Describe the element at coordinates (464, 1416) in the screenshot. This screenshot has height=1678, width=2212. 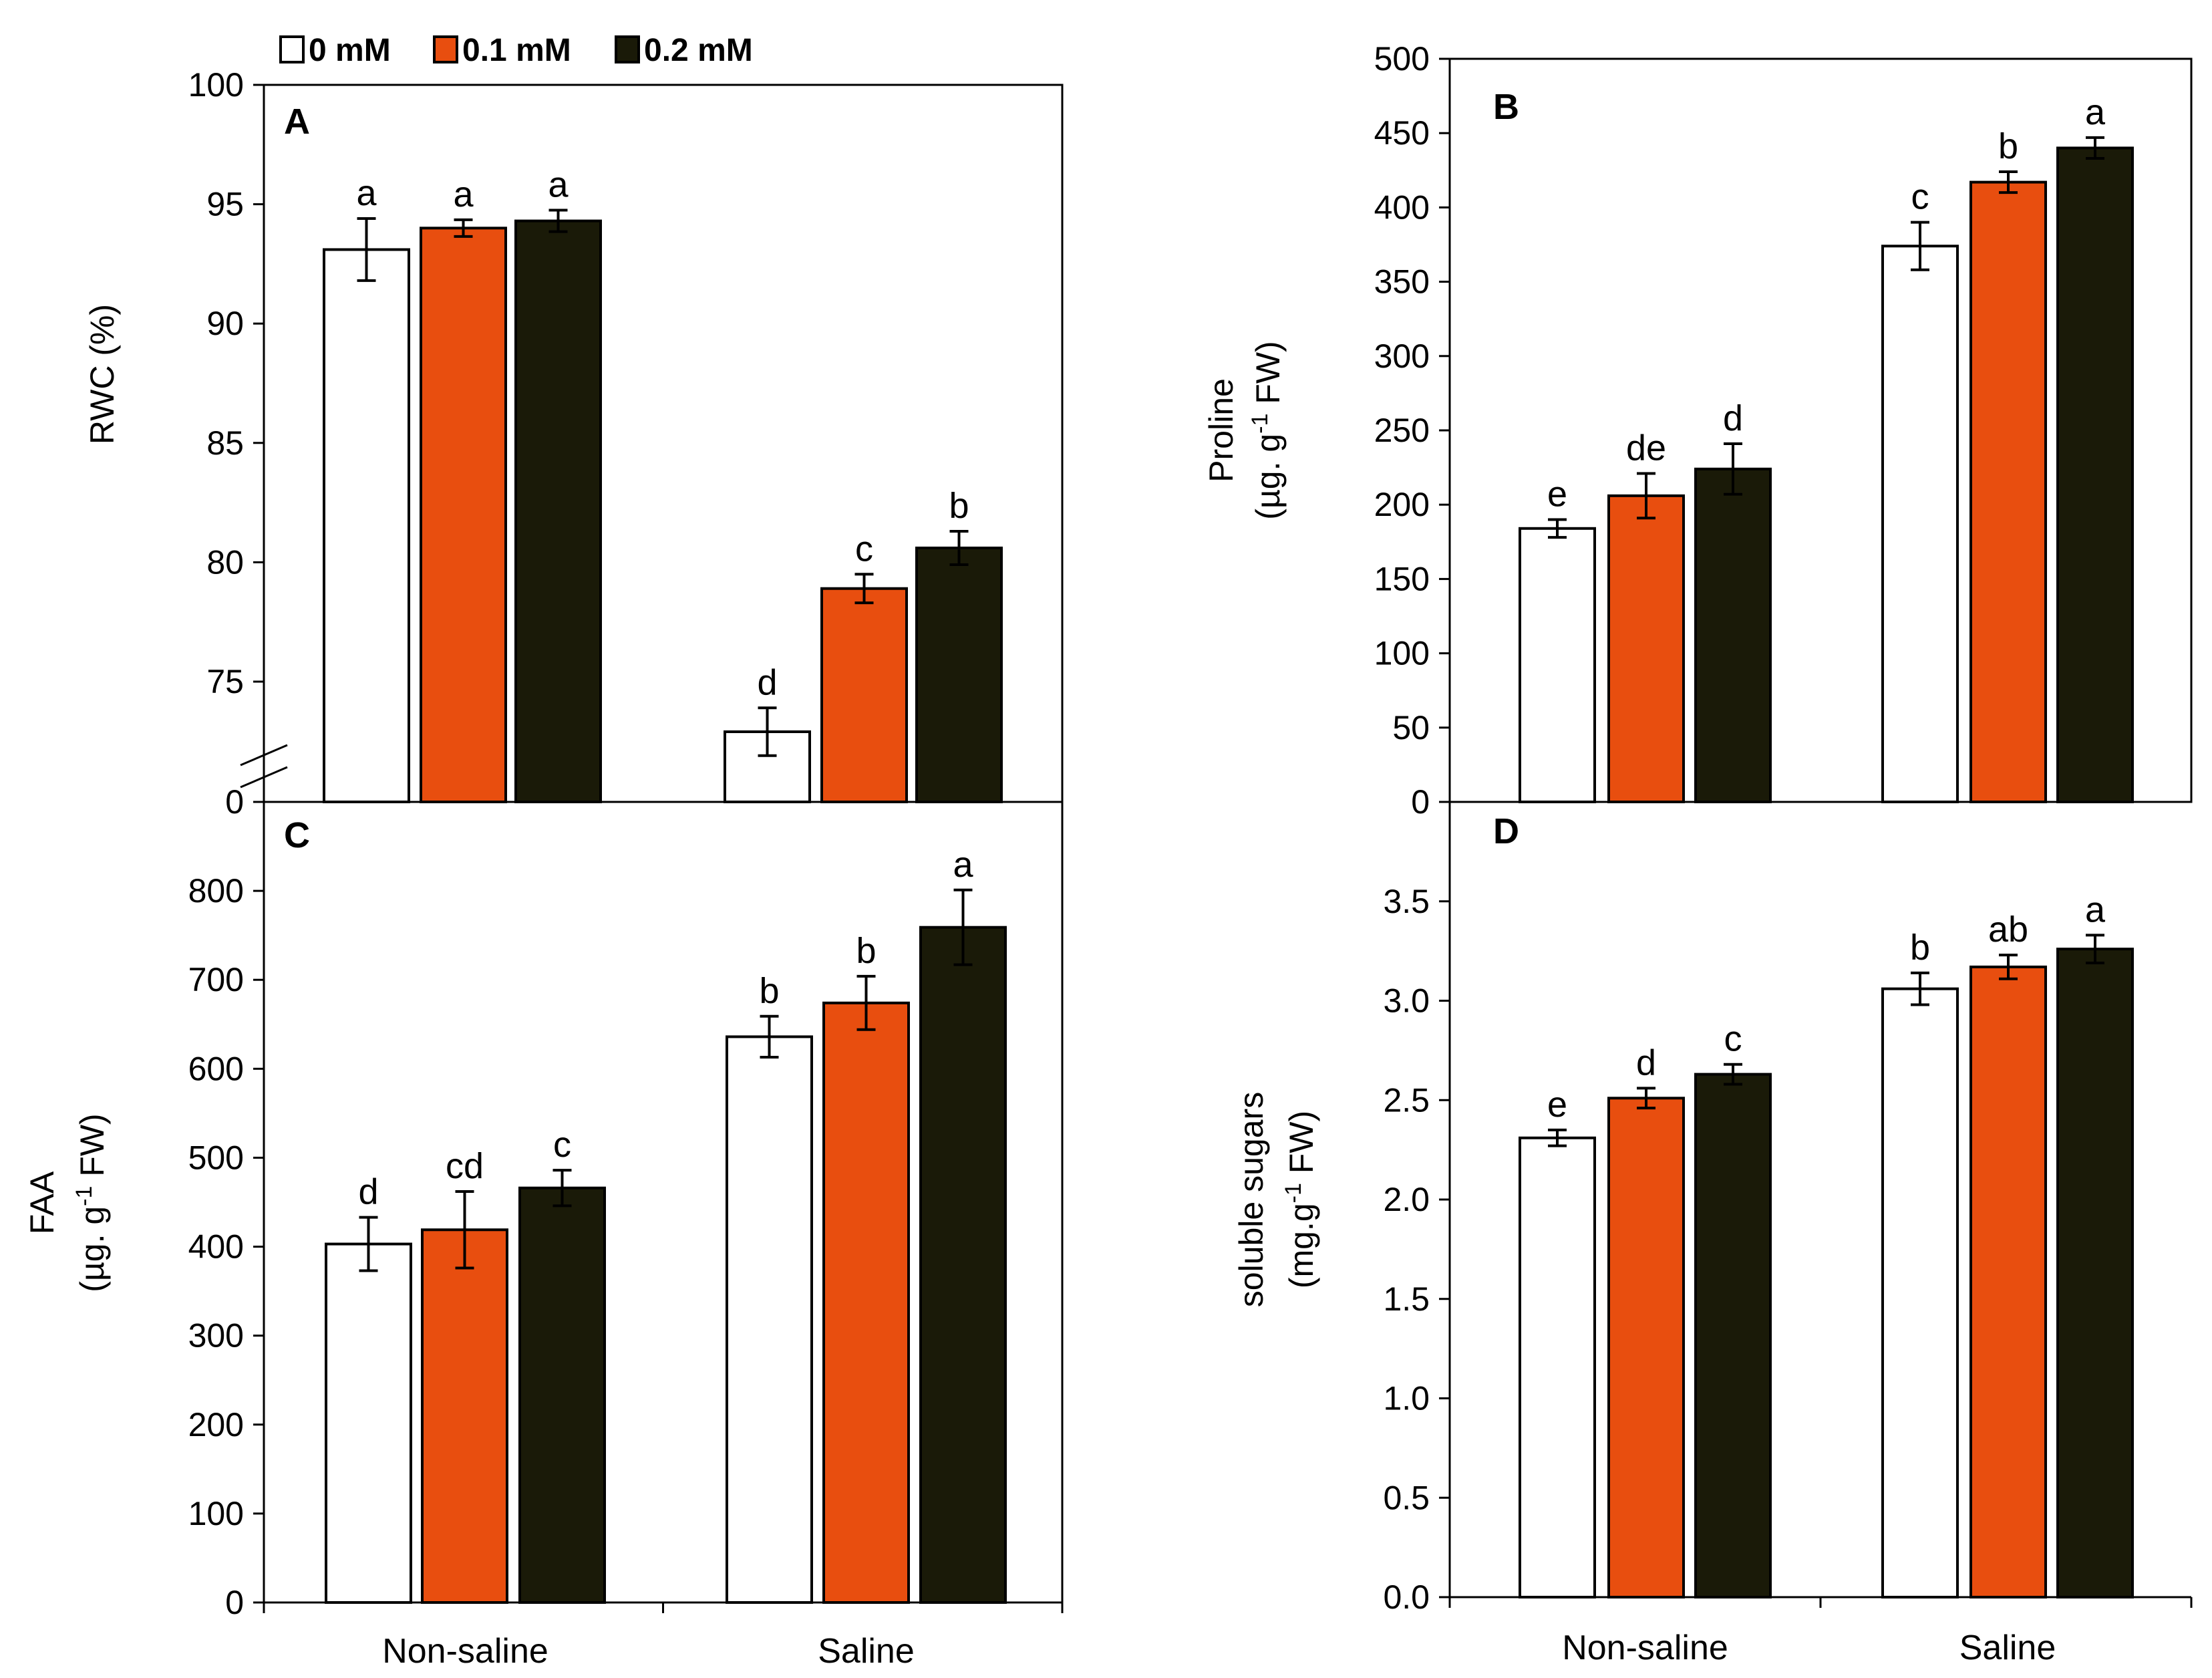
I see `panel-c-bar-nonsaline-0.1mM` at that location.